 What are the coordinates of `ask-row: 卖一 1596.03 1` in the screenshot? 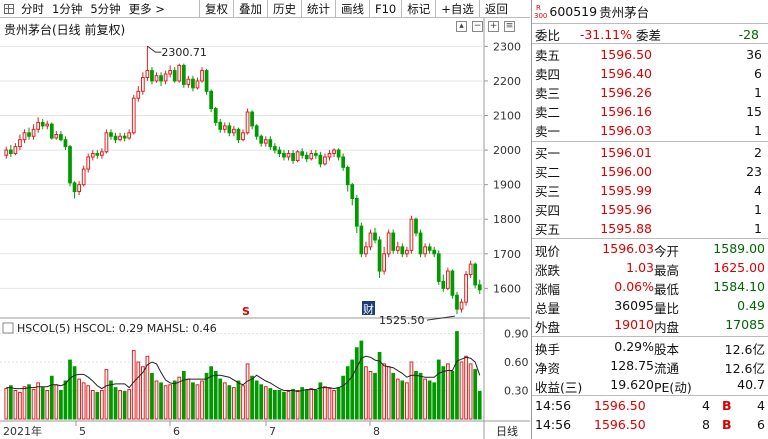 It's located at (650, 130).